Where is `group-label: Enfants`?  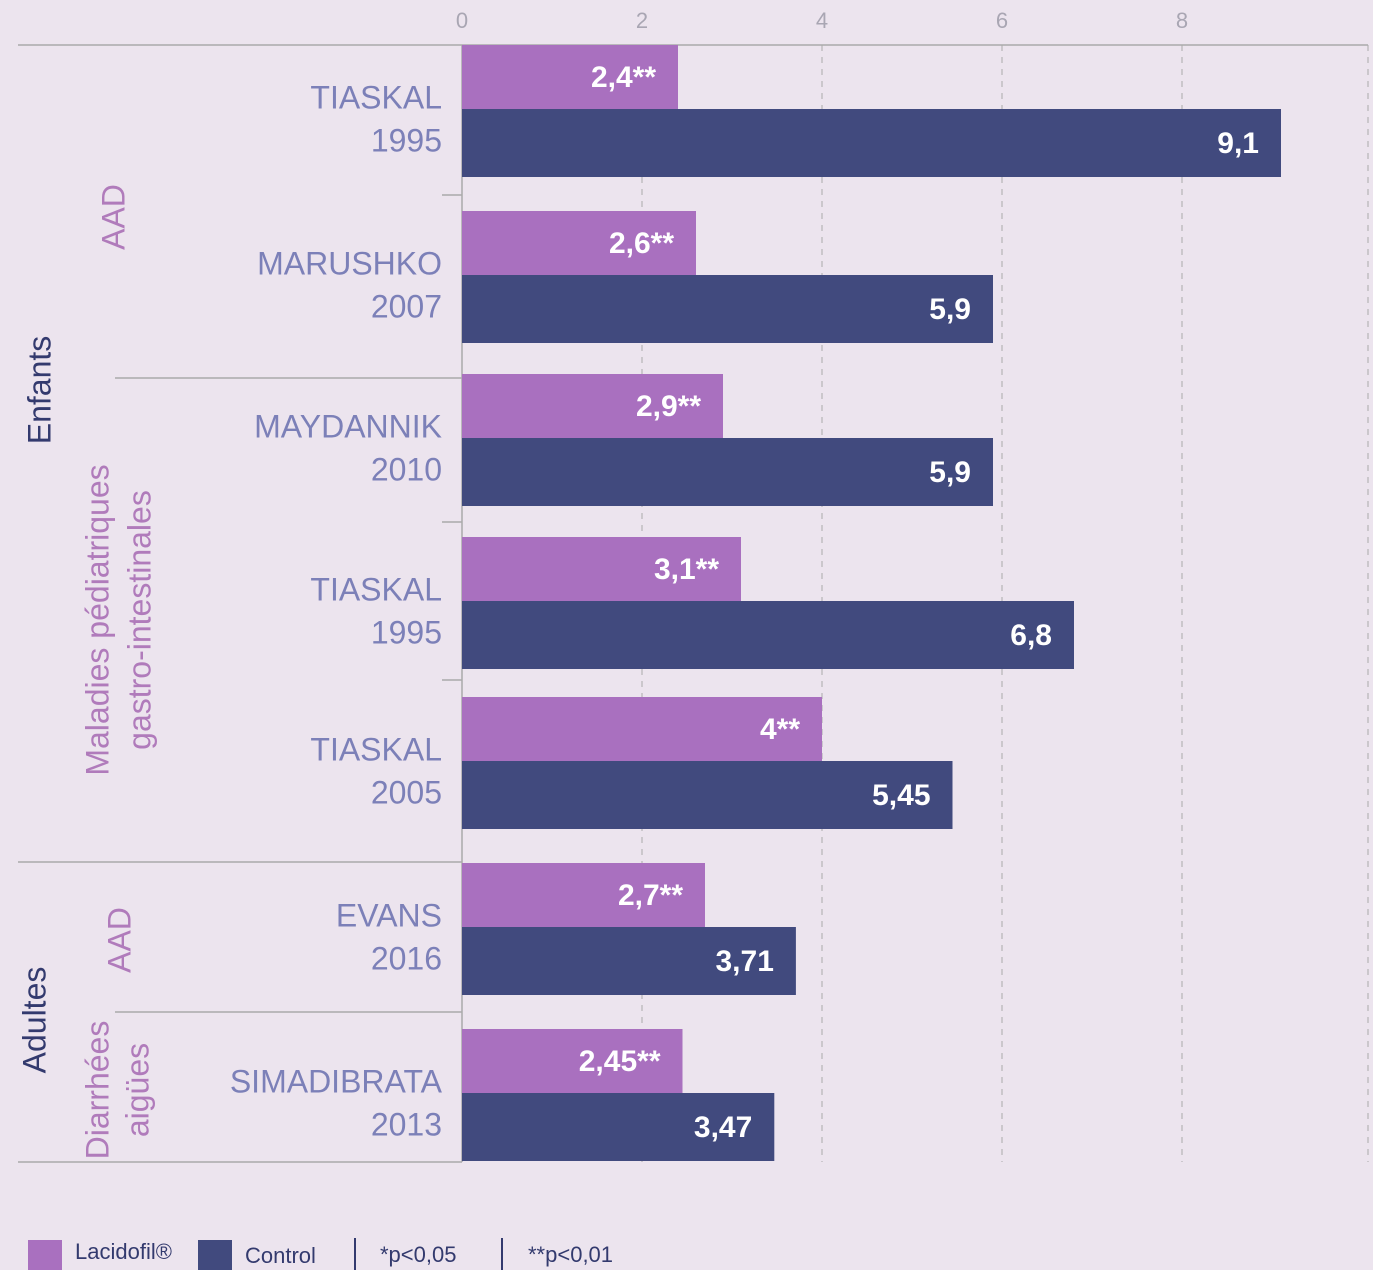 group-label: Enfants is located at coordinates (39, 390).